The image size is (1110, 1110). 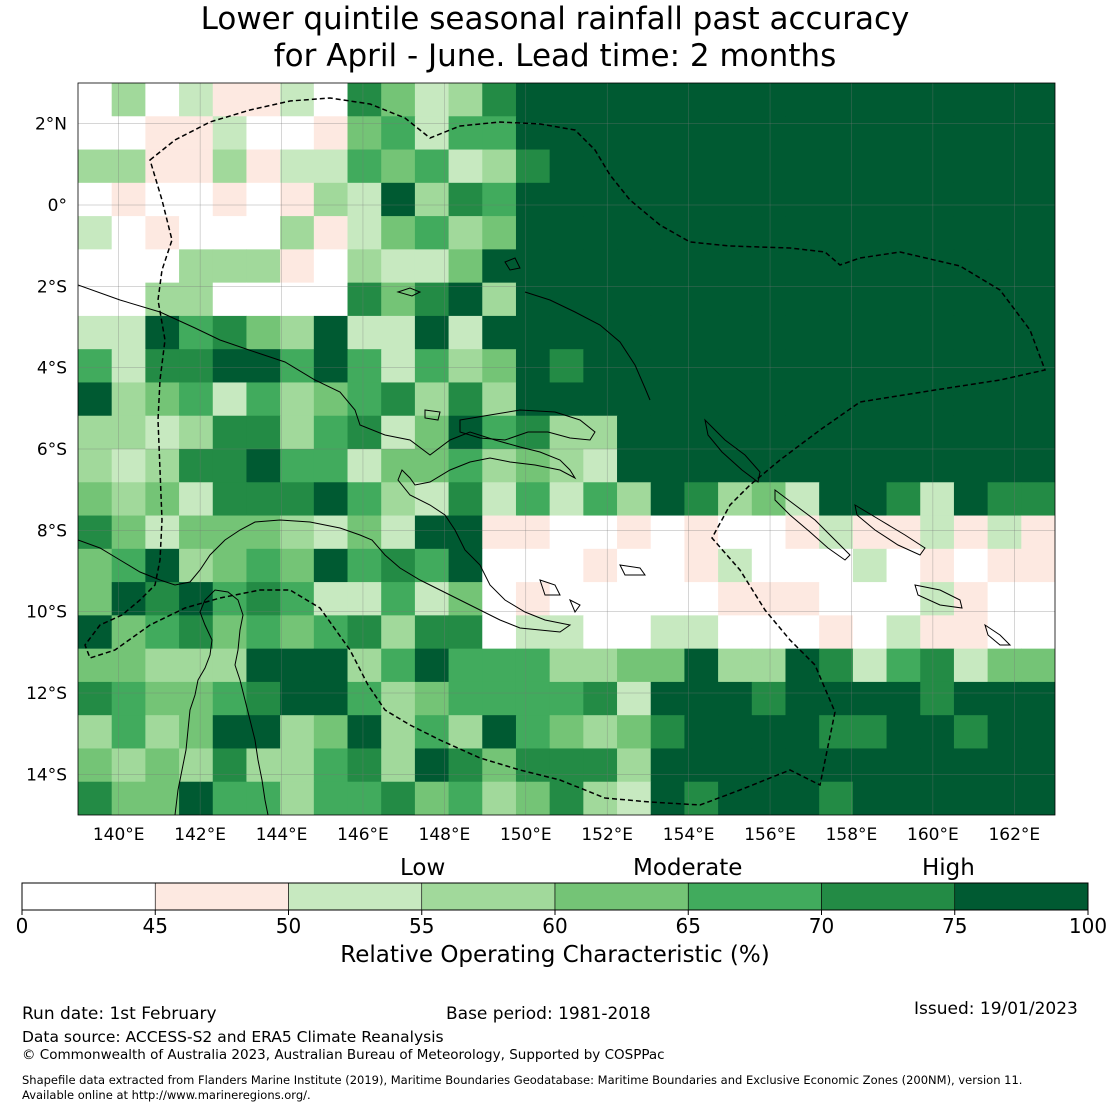 I want to click on longitude-tick-label: 152°E, so click(x=607, y=835).